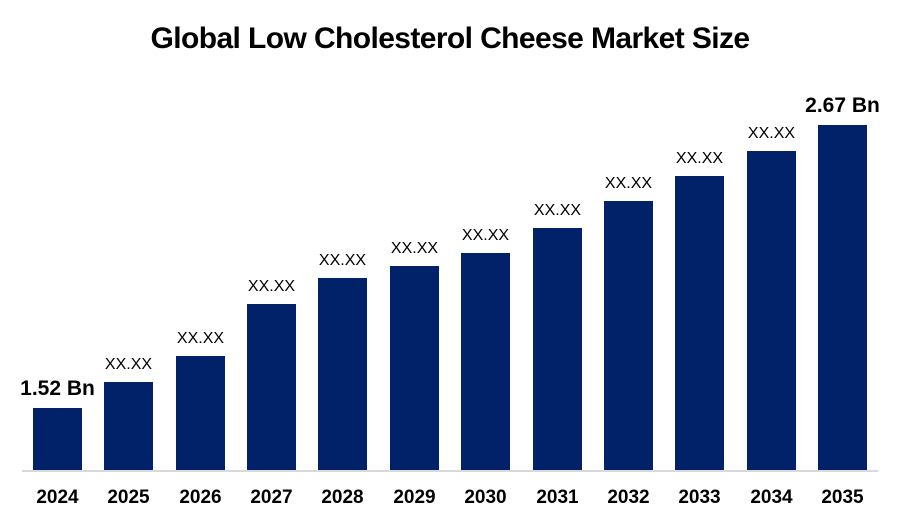 The width and height of the screenshot is (900, 525). What do you see at coordinates (57, 497) in the screenshot?
I see `x-axis-tick-label: 2024` at bounding box center [57, 497].